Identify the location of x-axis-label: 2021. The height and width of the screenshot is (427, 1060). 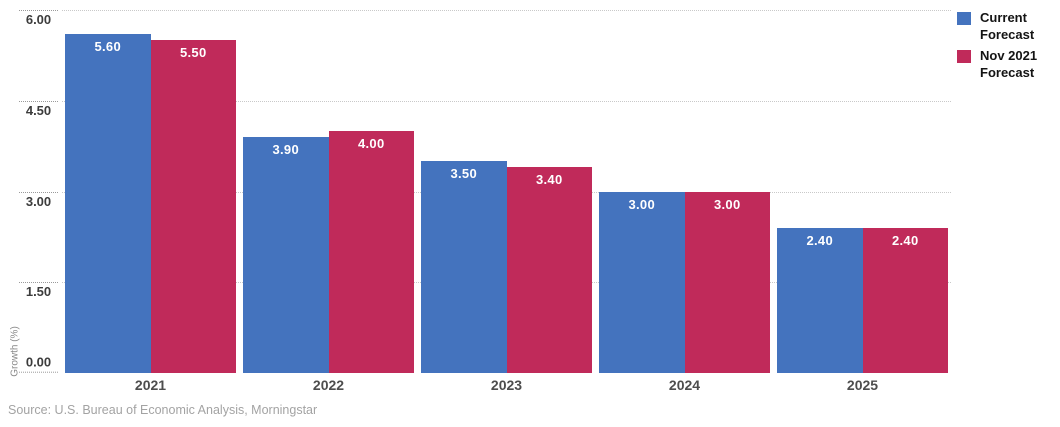
(150, 385).